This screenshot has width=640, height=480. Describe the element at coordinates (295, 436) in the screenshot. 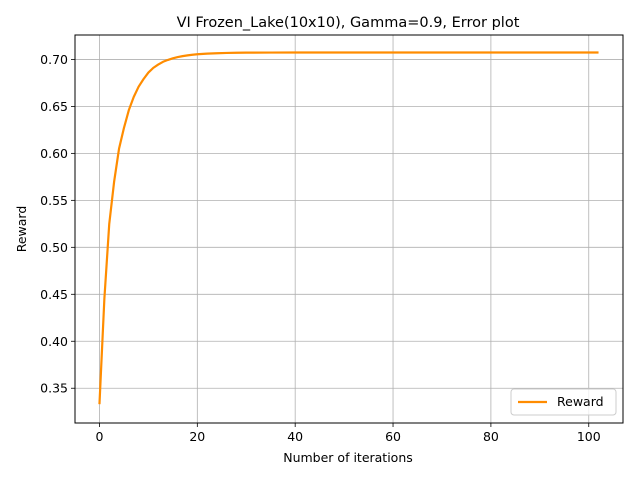

I see `x-tick-label: 40` at that location.